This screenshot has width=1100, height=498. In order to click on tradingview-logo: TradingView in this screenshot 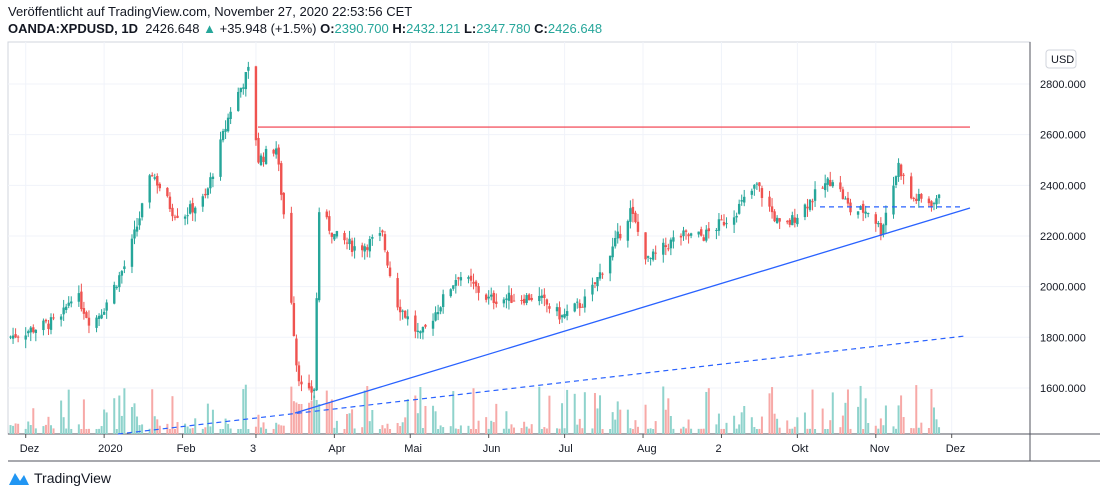, I will do `click(59, 478)`.